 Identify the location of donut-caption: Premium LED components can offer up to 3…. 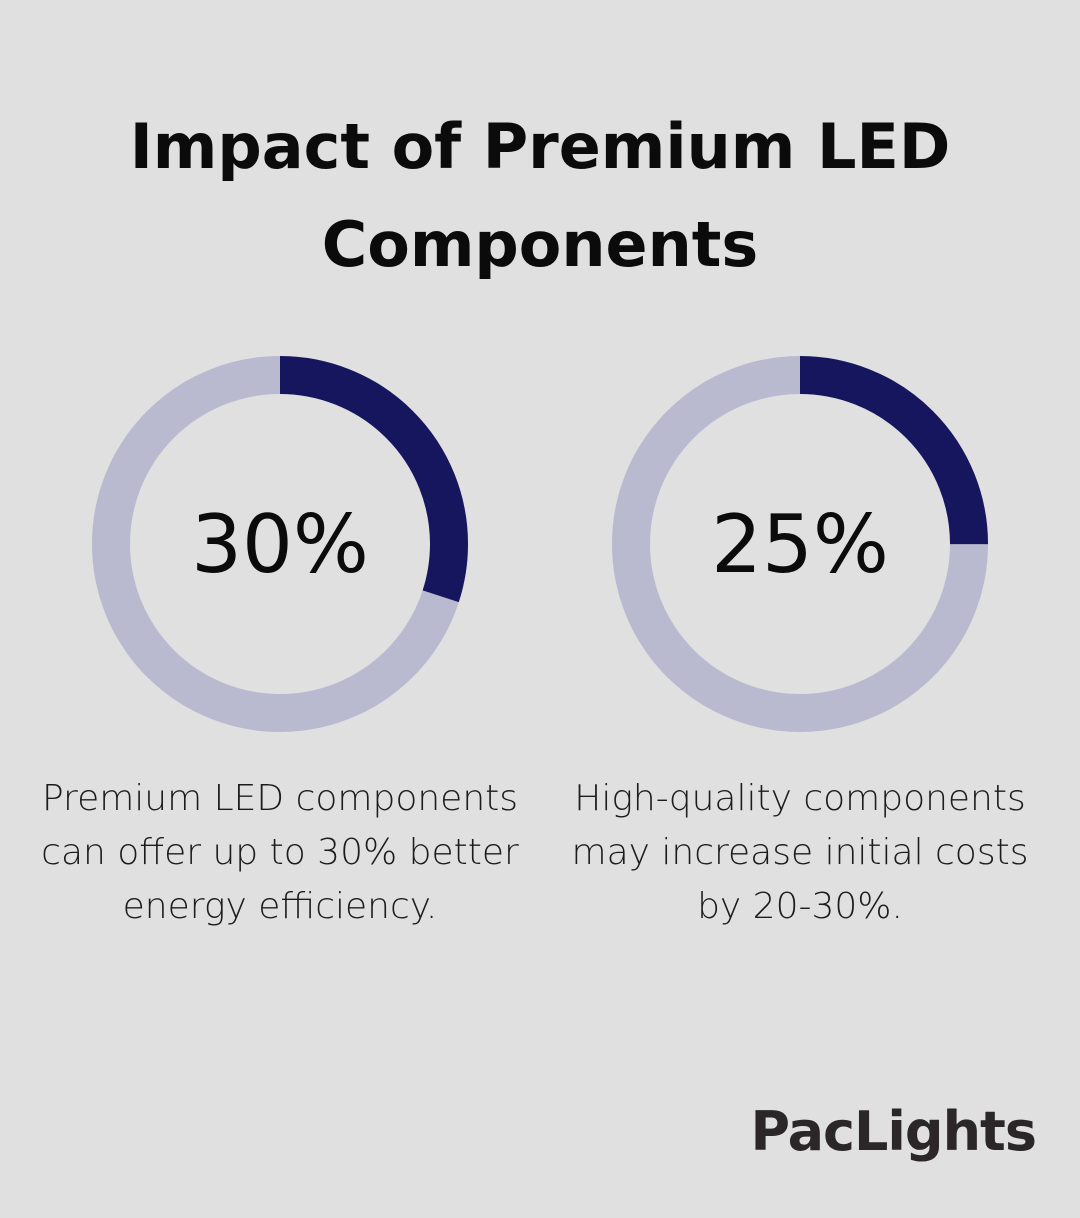
(280, 852).